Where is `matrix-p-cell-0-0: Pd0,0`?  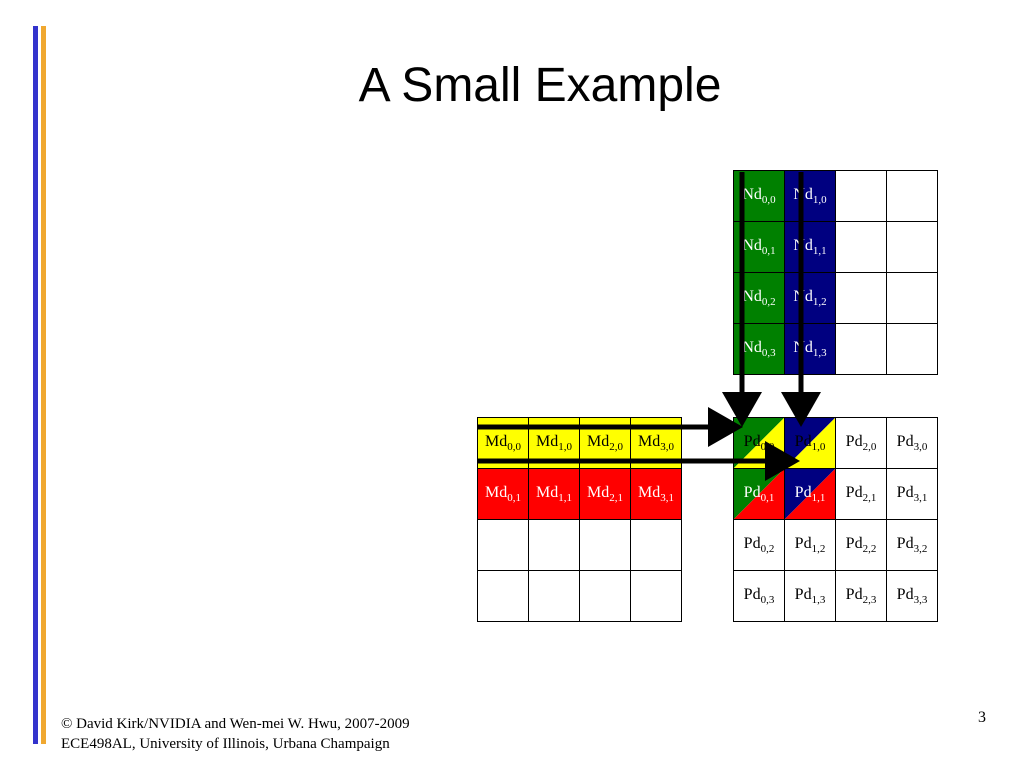
matrix-p-cell-0-0: Pd0,0 is located at coordinates (759, 443).